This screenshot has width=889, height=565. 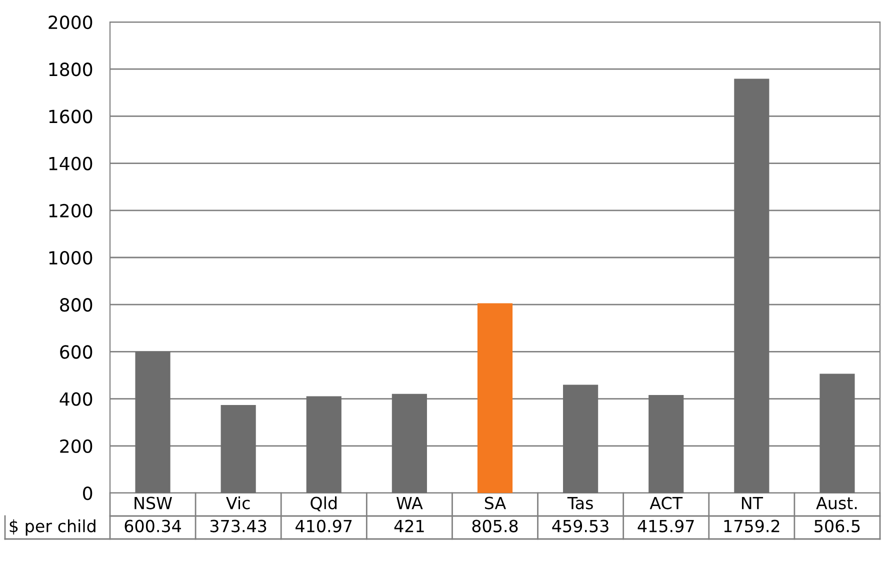 I want to click on y-tick-label: 0, so click(x=87, y=493).